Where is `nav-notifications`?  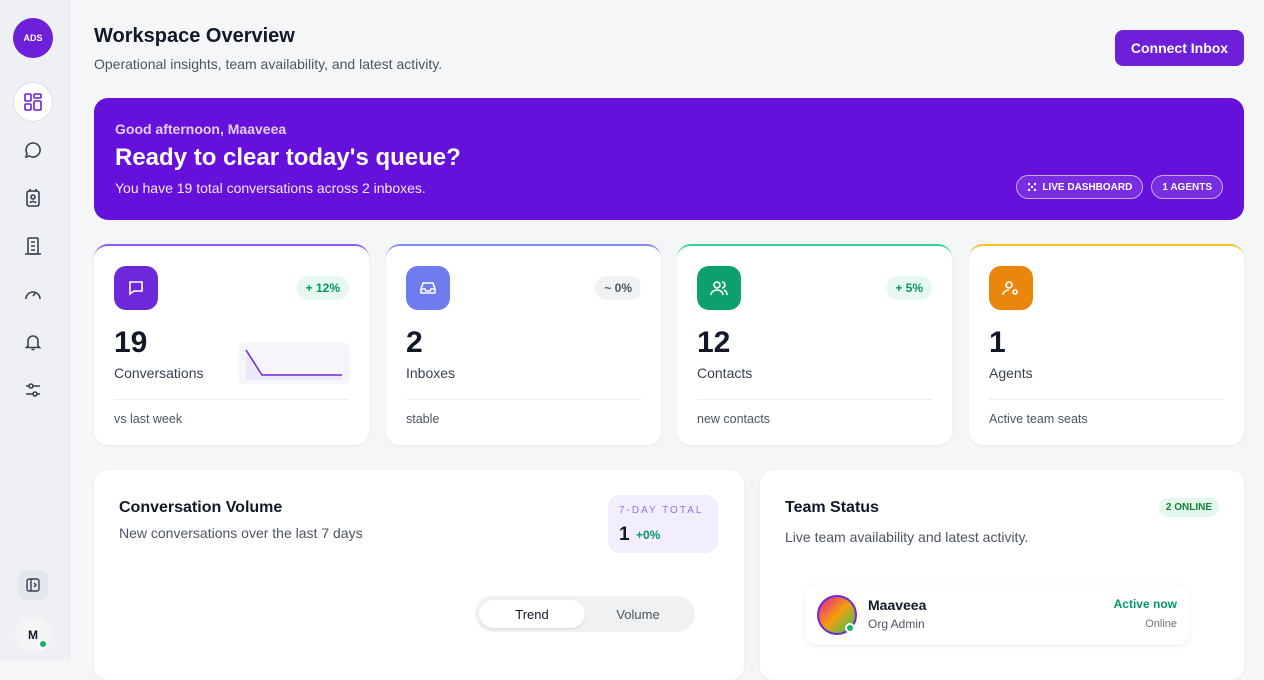
nav-notifications is located at coordinates (33, 342).